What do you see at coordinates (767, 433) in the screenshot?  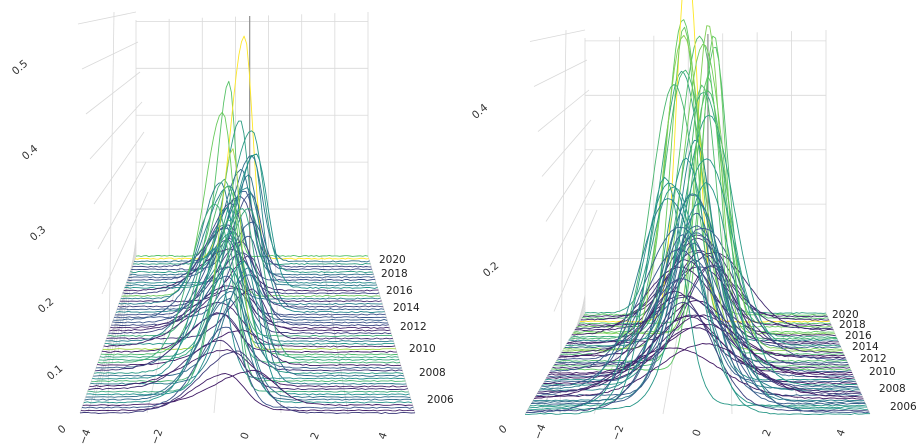 I see `x-tick-label: 2` at bounding box center [767, 433].